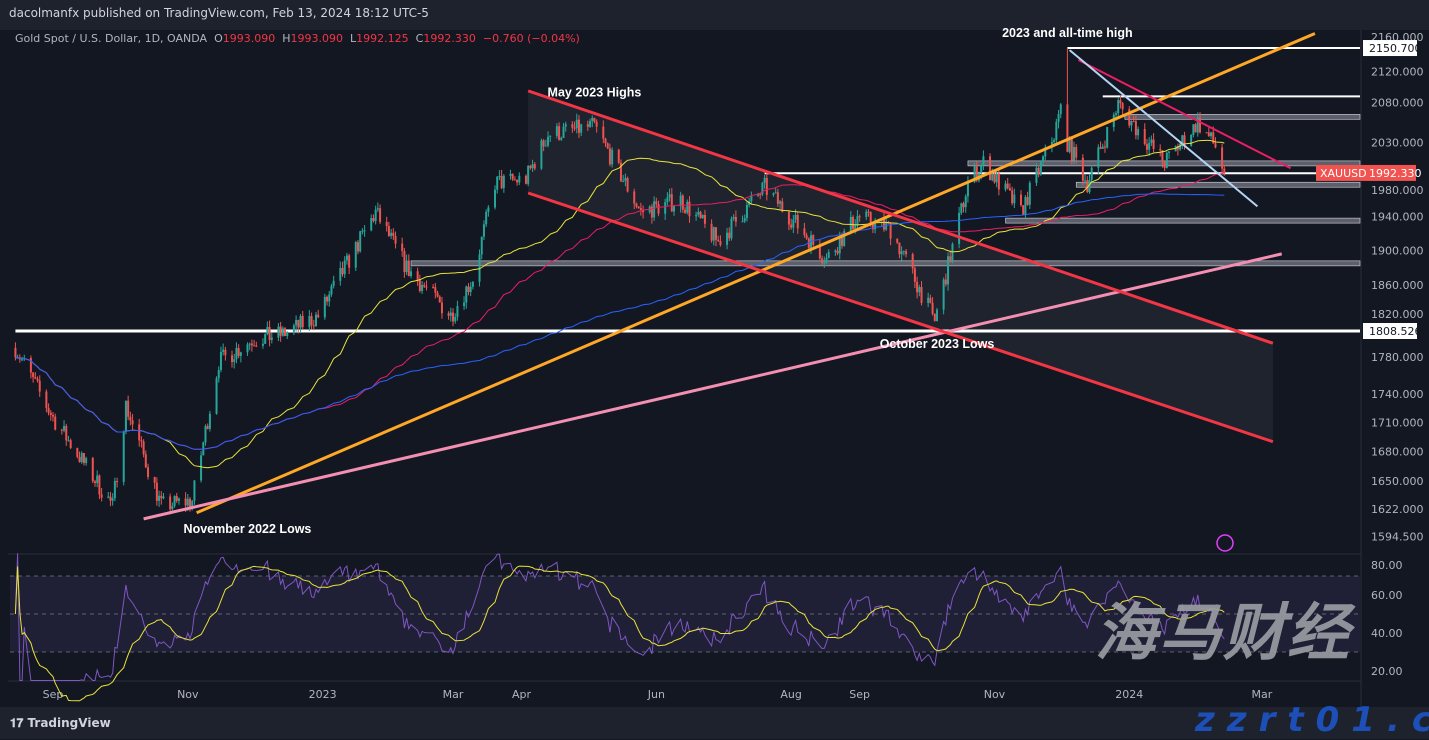 The height and width of the screenshot is (740, 1429). I want to click on trendline-falling-resistance, so click(1184, 114).